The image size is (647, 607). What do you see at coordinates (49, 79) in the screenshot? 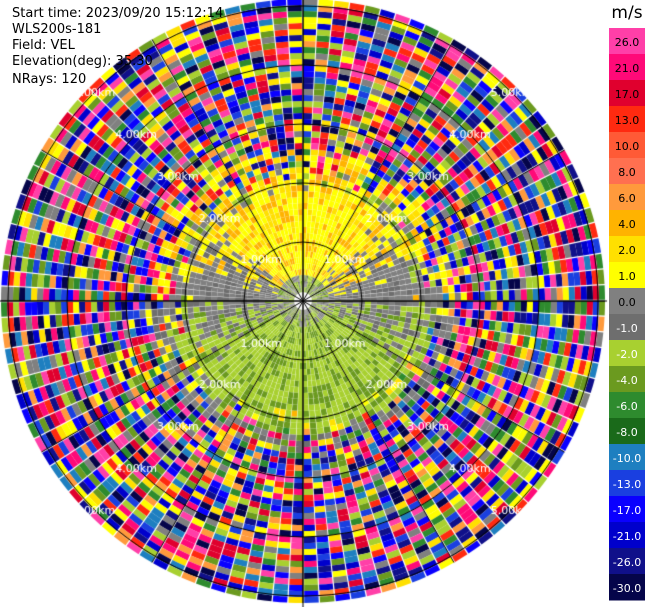
I see `nrays-label: NRays: 120` at bounding box center [49, 79].